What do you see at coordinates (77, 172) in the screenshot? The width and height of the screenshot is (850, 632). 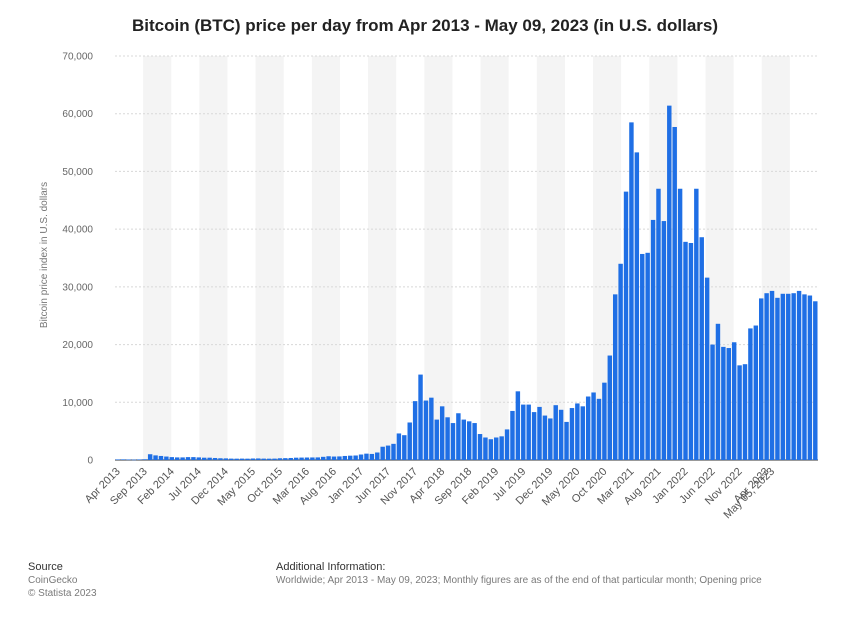 I see `y-tick-label: 50,000` at bounding box center [77, 172].